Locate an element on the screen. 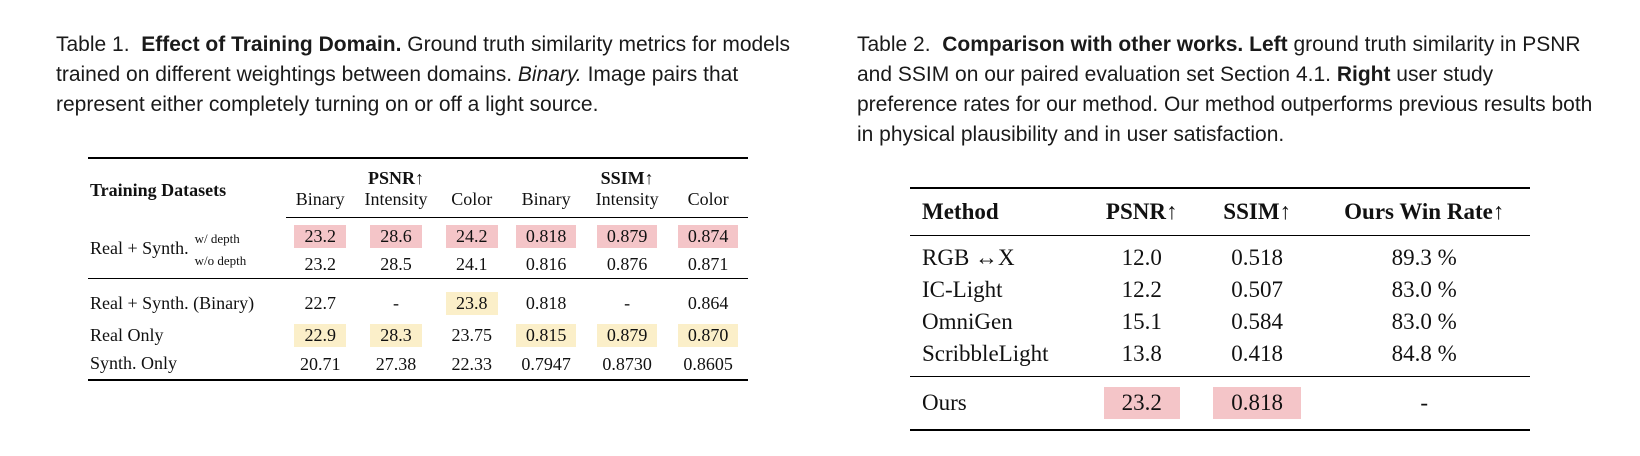 This screenshot has height=456, width=1640. table-cell: 22.7 is located at coordinates (320, 302).